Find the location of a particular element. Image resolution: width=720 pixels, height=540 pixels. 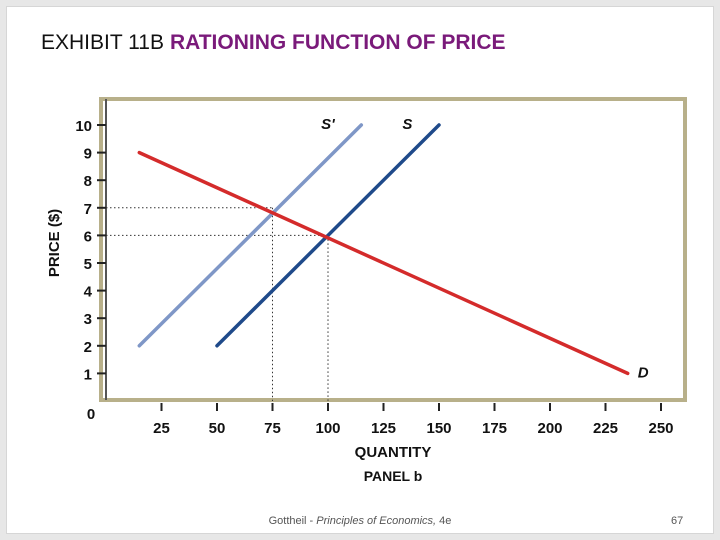

y-tick-label: 8 is located at coordinates (88, 181).